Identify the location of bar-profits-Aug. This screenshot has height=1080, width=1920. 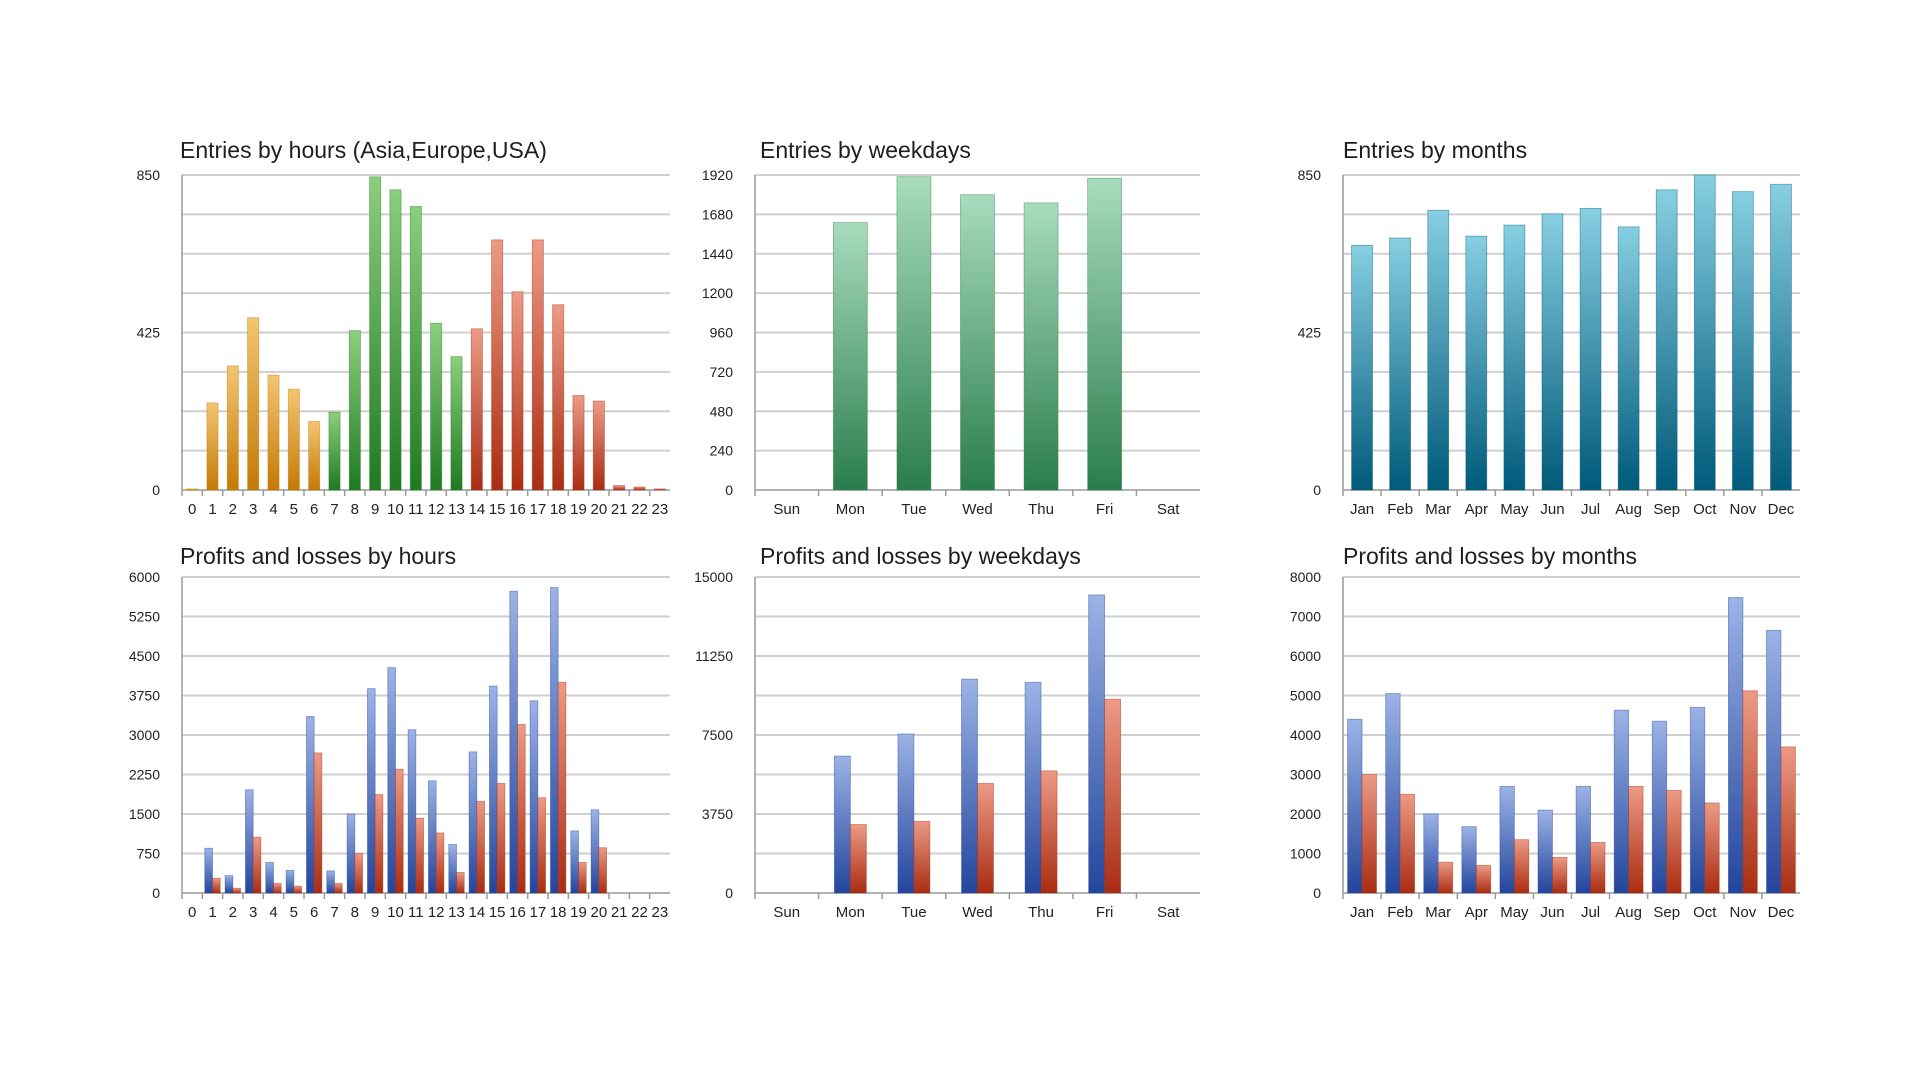
(1621, 801).